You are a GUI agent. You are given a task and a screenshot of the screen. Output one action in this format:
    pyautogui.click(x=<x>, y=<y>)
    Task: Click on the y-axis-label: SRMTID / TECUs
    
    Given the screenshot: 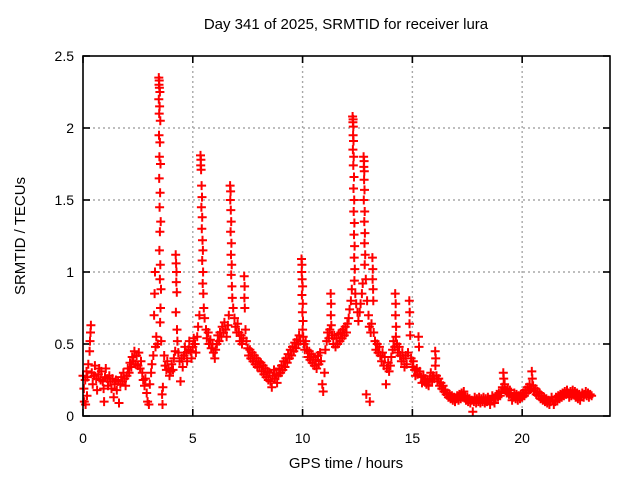 What is the action you would take?
    pyautogui.click(x=20, y=236)
    